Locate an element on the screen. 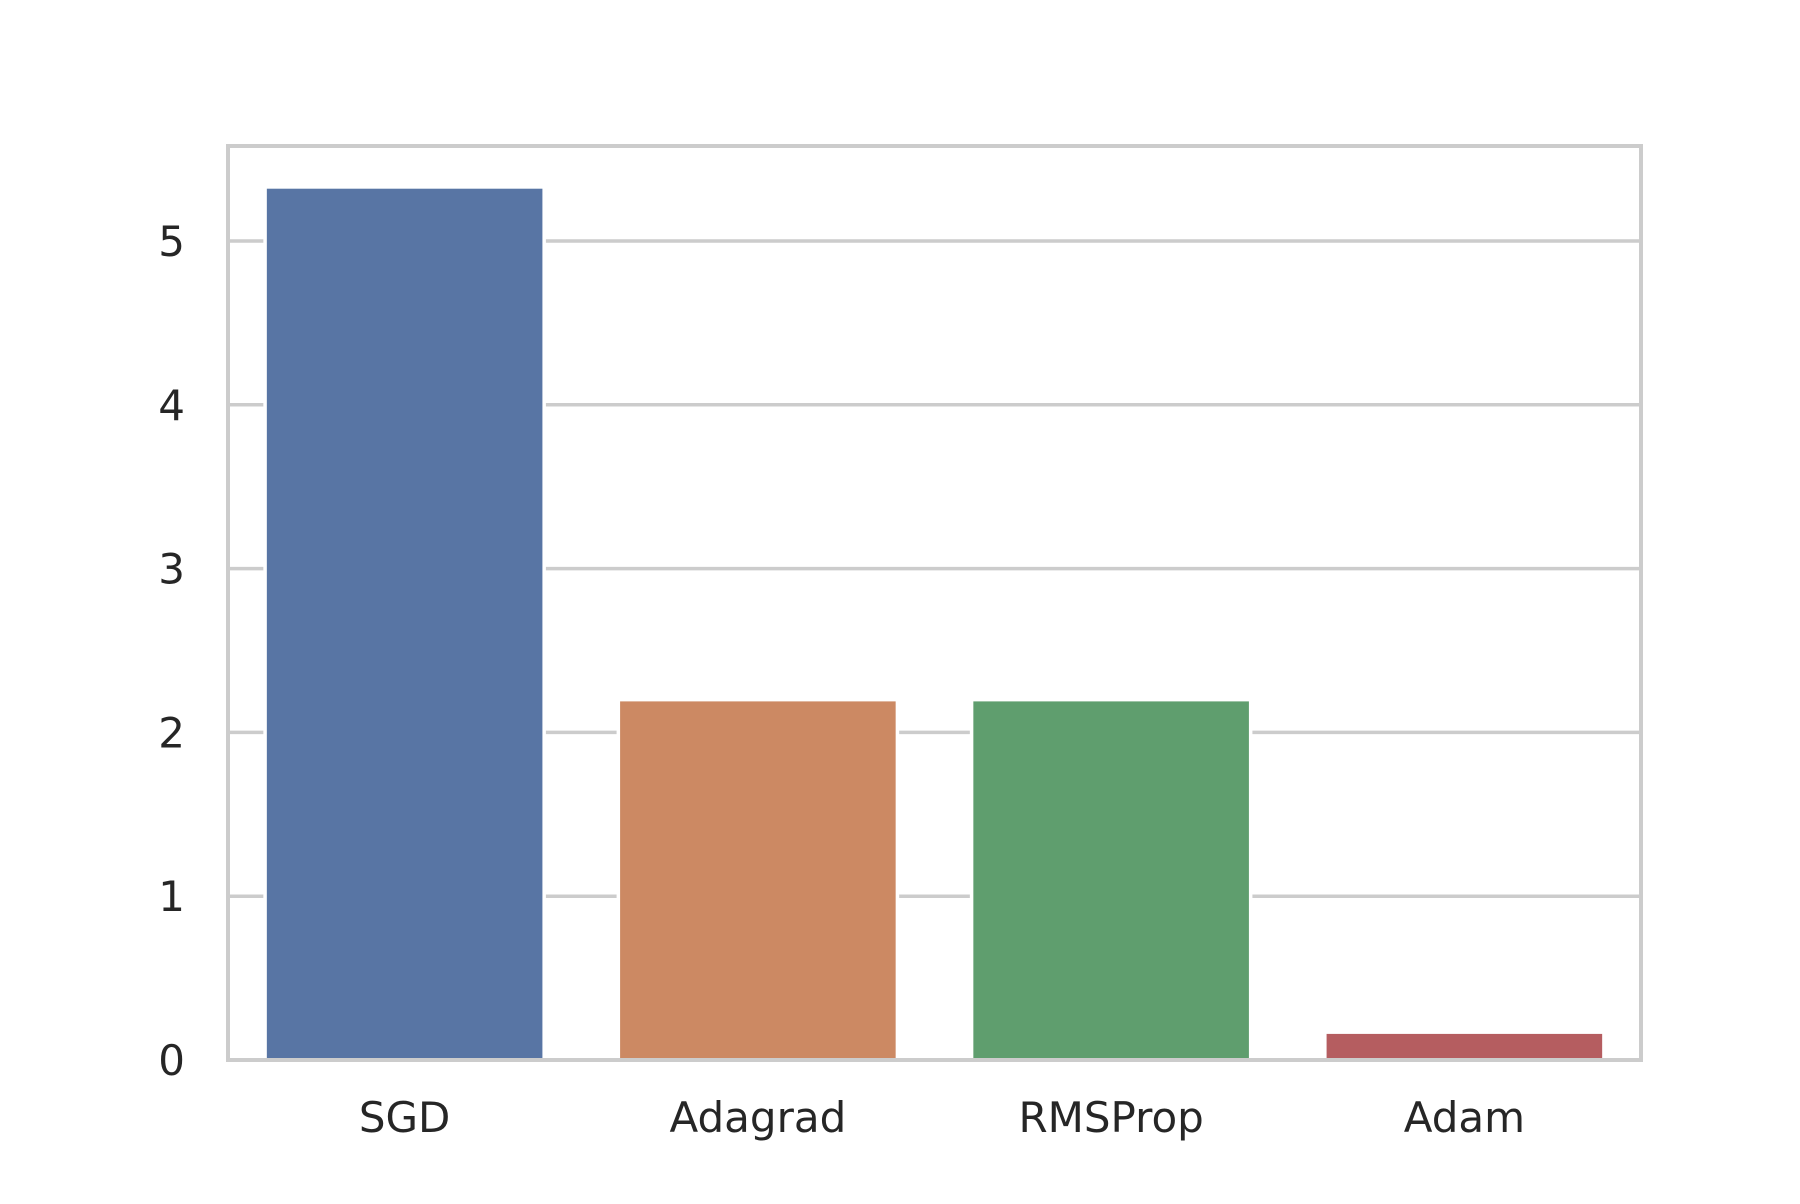 This screenshot has width=1800, height=1204. bar-rmsprop is located at coordinates (1111, 879).